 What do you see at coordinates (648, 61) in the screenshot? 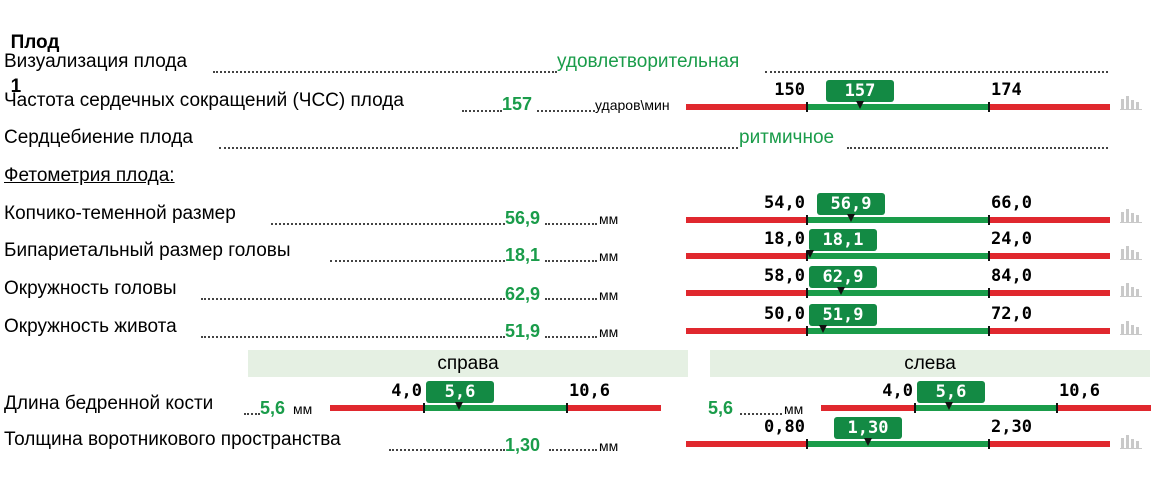
I see `visualization-value: удовлетворительная` at bounding box center [648, 61].